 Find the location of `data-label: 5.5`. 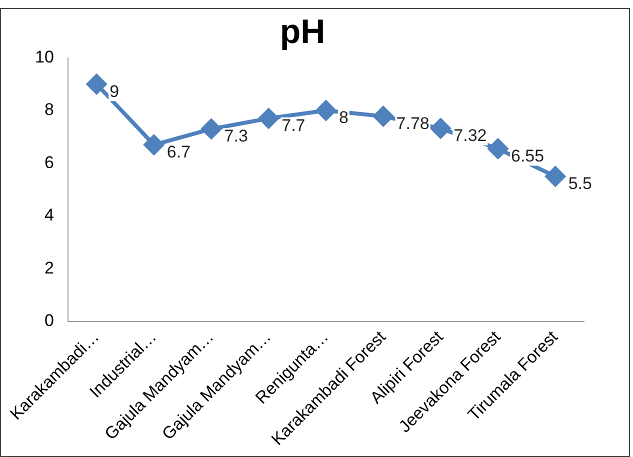

data-label: 5.5 is located at coordinates (580, 184).